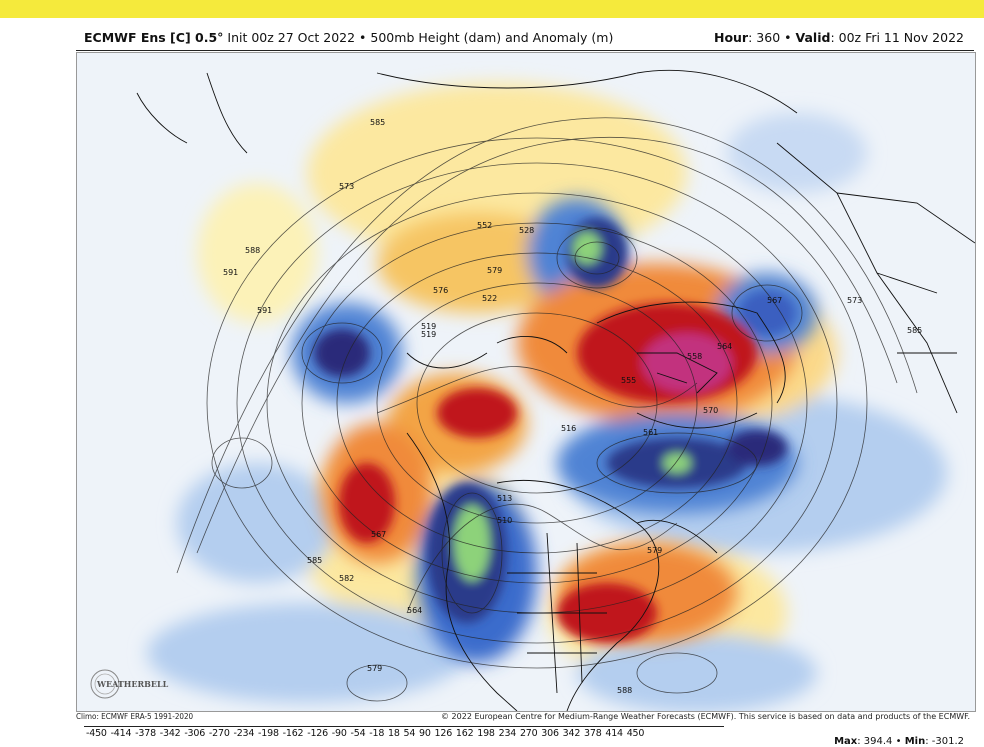  Describe the element at coordinates (947, 741) in the screenshot. I see `min-value: -301.2` at that location.